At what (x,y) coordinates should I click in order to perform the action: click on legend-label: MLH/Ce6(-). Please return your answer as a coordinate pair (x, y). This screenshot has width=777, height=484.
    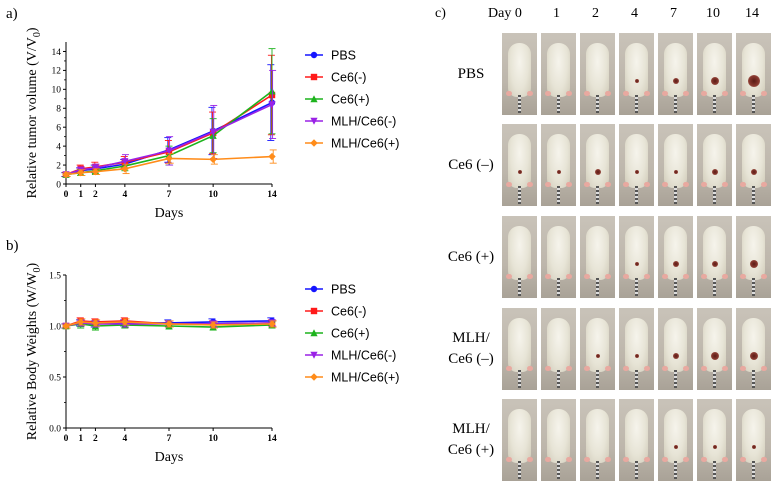
    Looking at the image, I should click on (363, 356).